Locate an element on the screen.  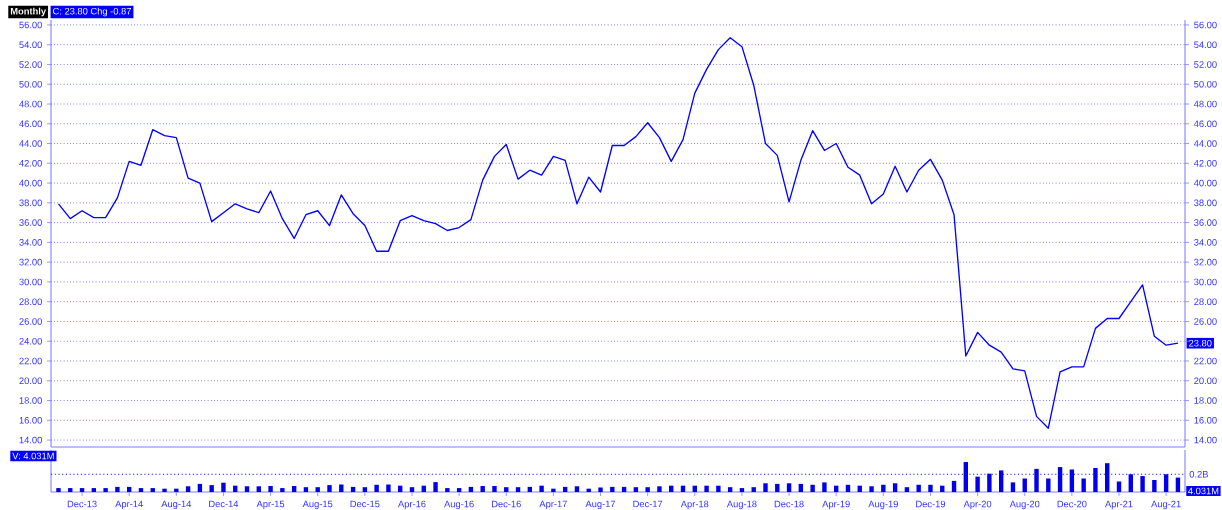
x-tick-label: Apr-20 is located at coordinates (977, 505).